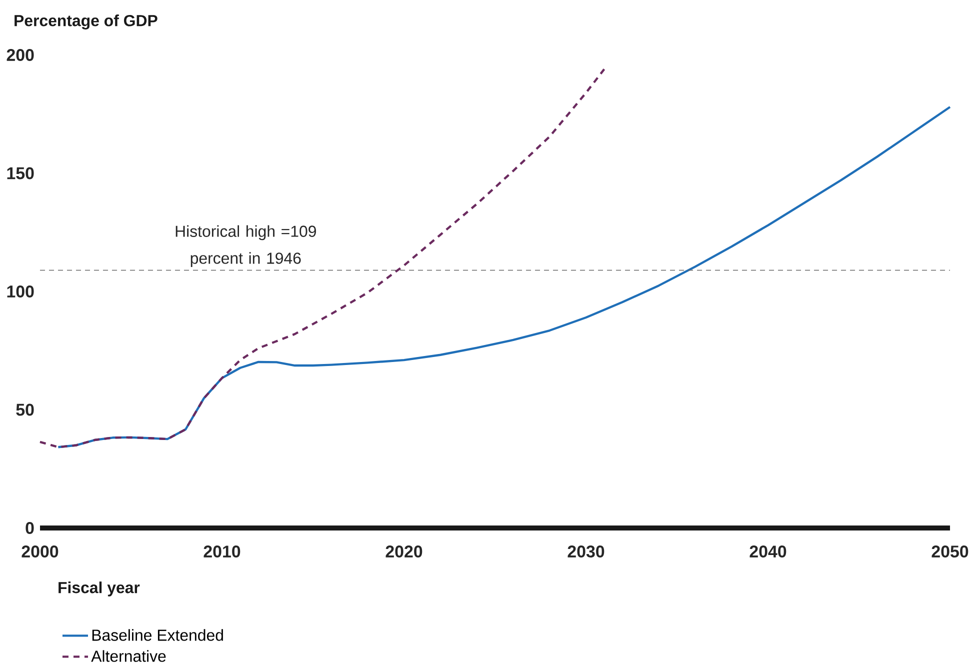 The width and height of the screenshot is (974, 668). I want to click on x-tick-label: 2050, so click(950, 552).